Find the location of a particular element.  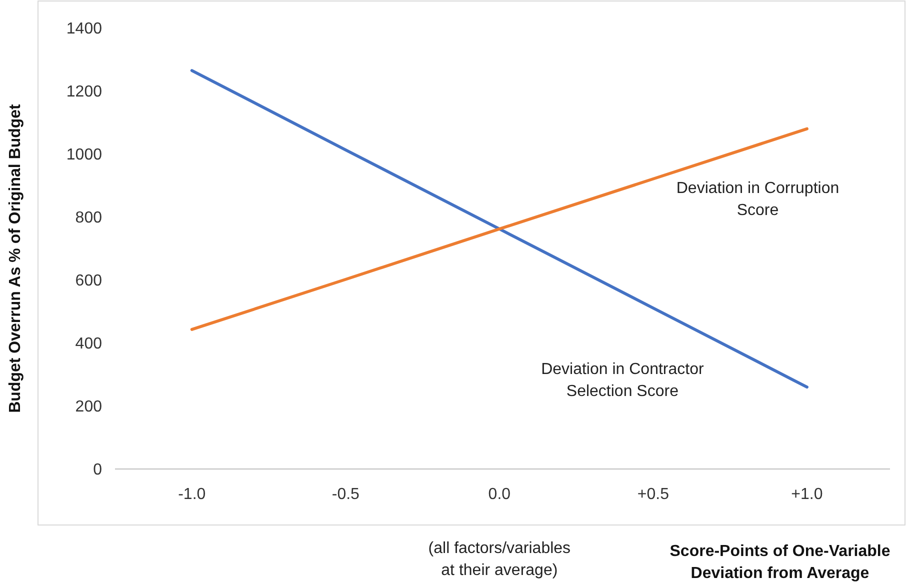

x-tick-label: +0.5 is located at coordinates (653, 494).